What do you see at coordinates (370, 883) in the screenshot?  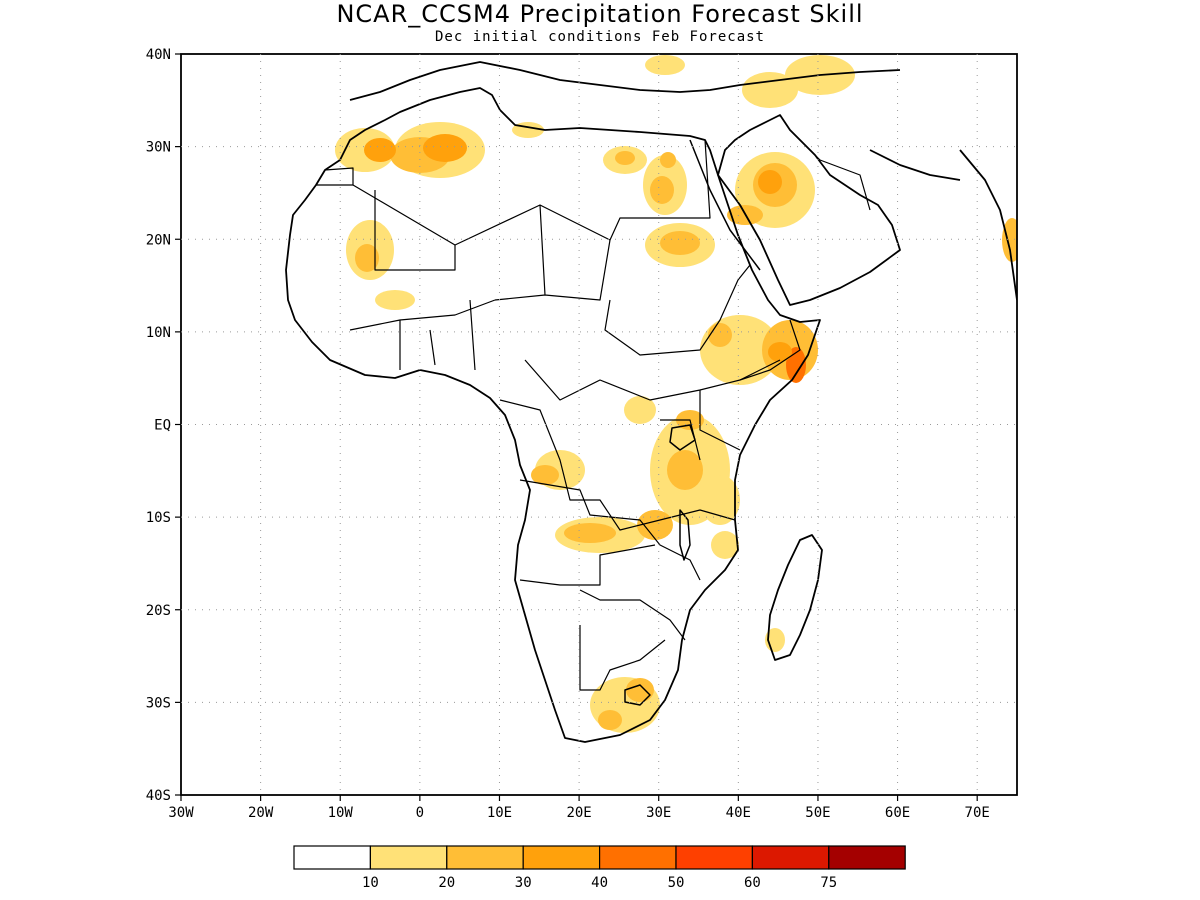 I see `colorbar-label: 10` at bounding box center [370, 883].